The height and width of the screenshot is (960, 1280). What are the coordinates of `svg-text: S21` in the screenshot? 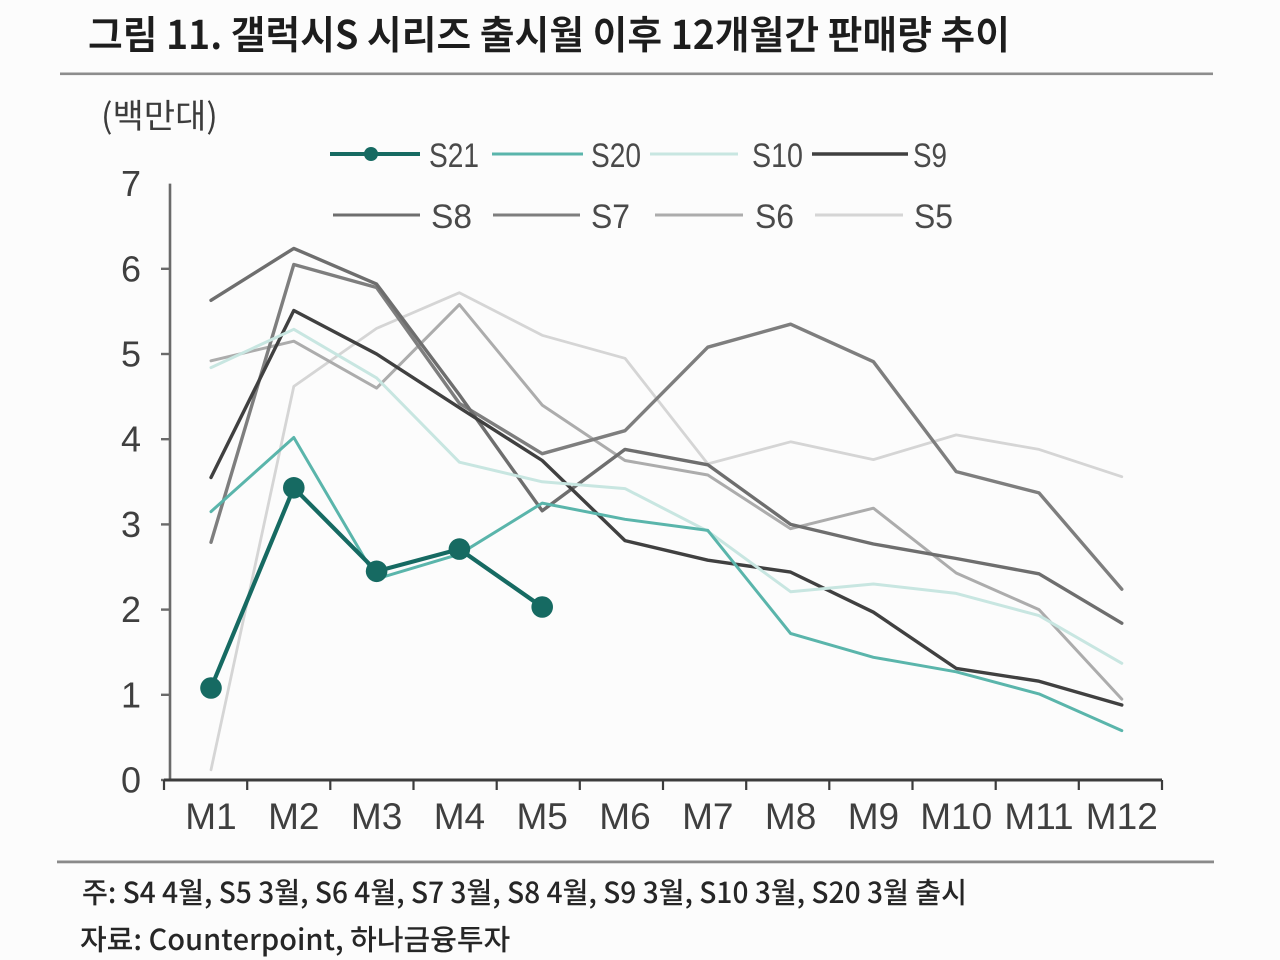 It's located at (454, 156).